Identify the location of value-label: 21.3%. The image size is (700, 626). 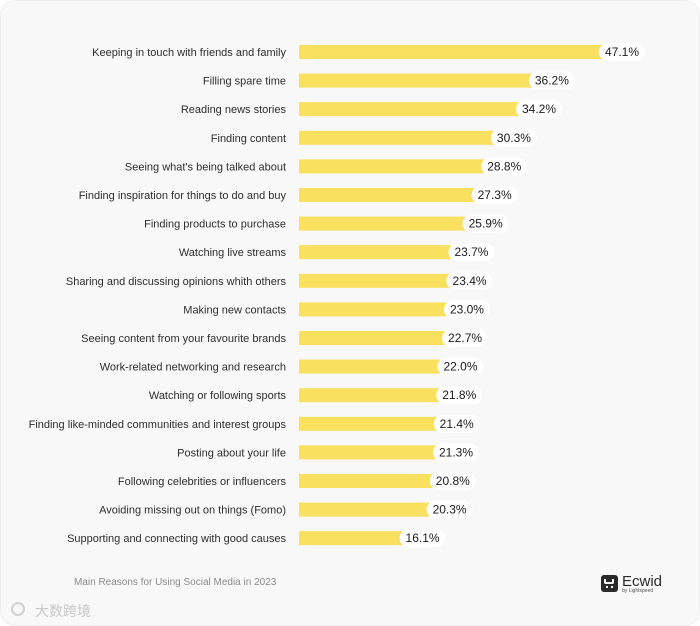
(456, 452).